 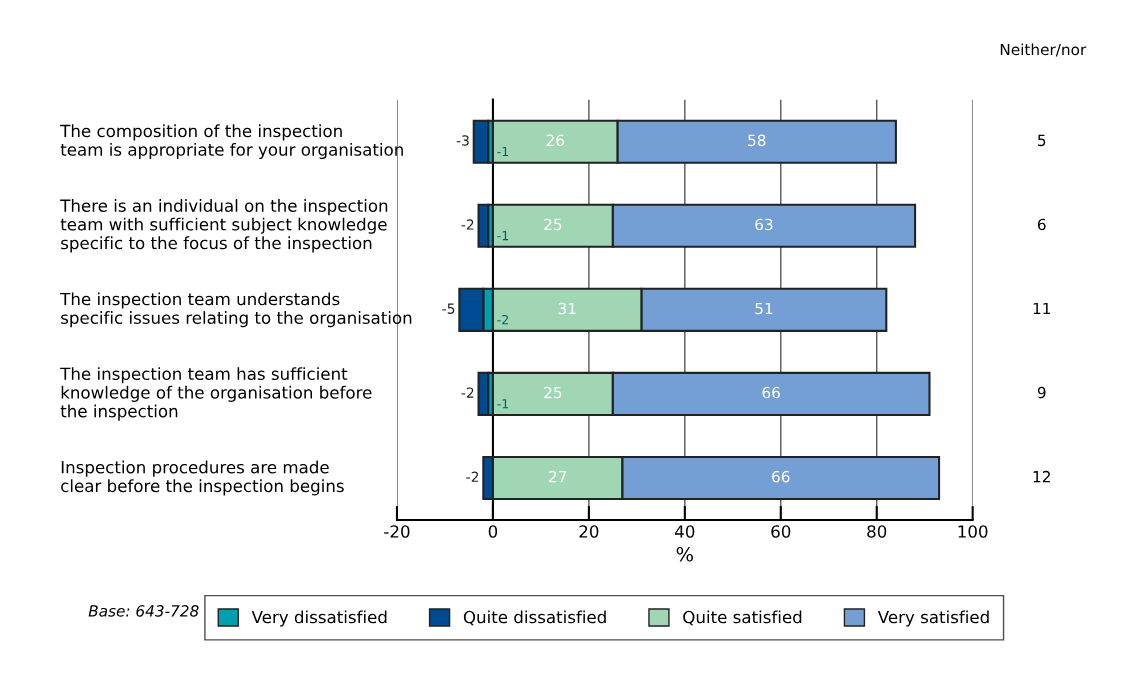 What do you see at coordinates (397, 531) in the screenshot?
I see `x-tick-label: -20` at bounding box center [397, 531].